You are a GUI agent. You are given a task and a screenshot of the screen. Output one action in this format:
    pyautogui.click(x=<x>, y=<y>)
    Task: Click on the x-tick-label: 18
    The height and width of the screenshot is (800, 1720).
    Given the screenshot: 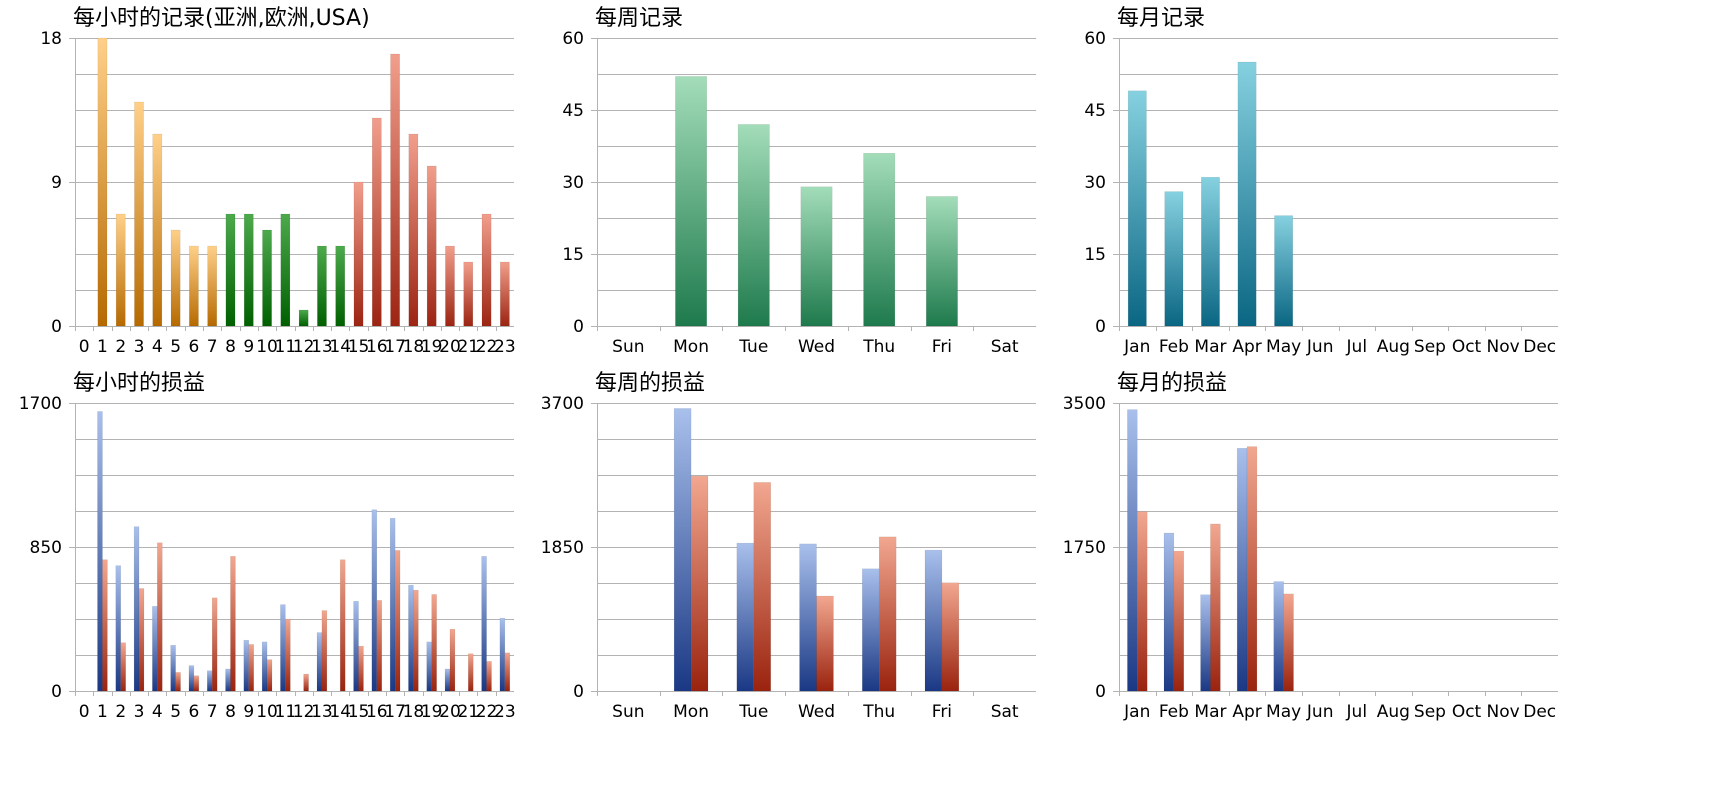 What is the action you would take?
    pyautogui.click(x=414, y=347)
    